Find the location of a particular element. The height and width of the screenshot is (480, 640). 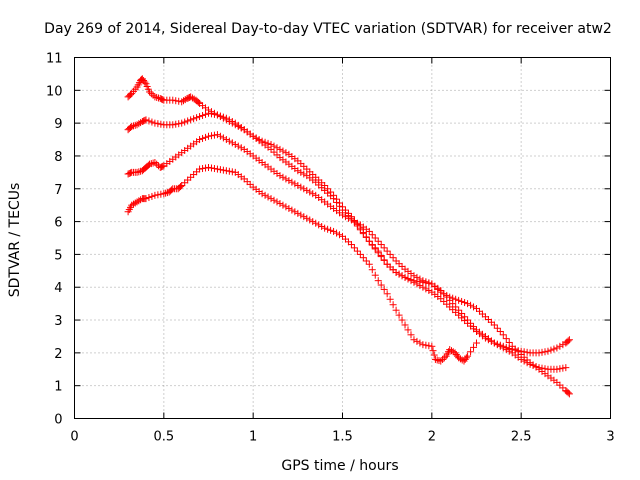

x-tick-label: 1.5 is located at coordinates (342, 437).